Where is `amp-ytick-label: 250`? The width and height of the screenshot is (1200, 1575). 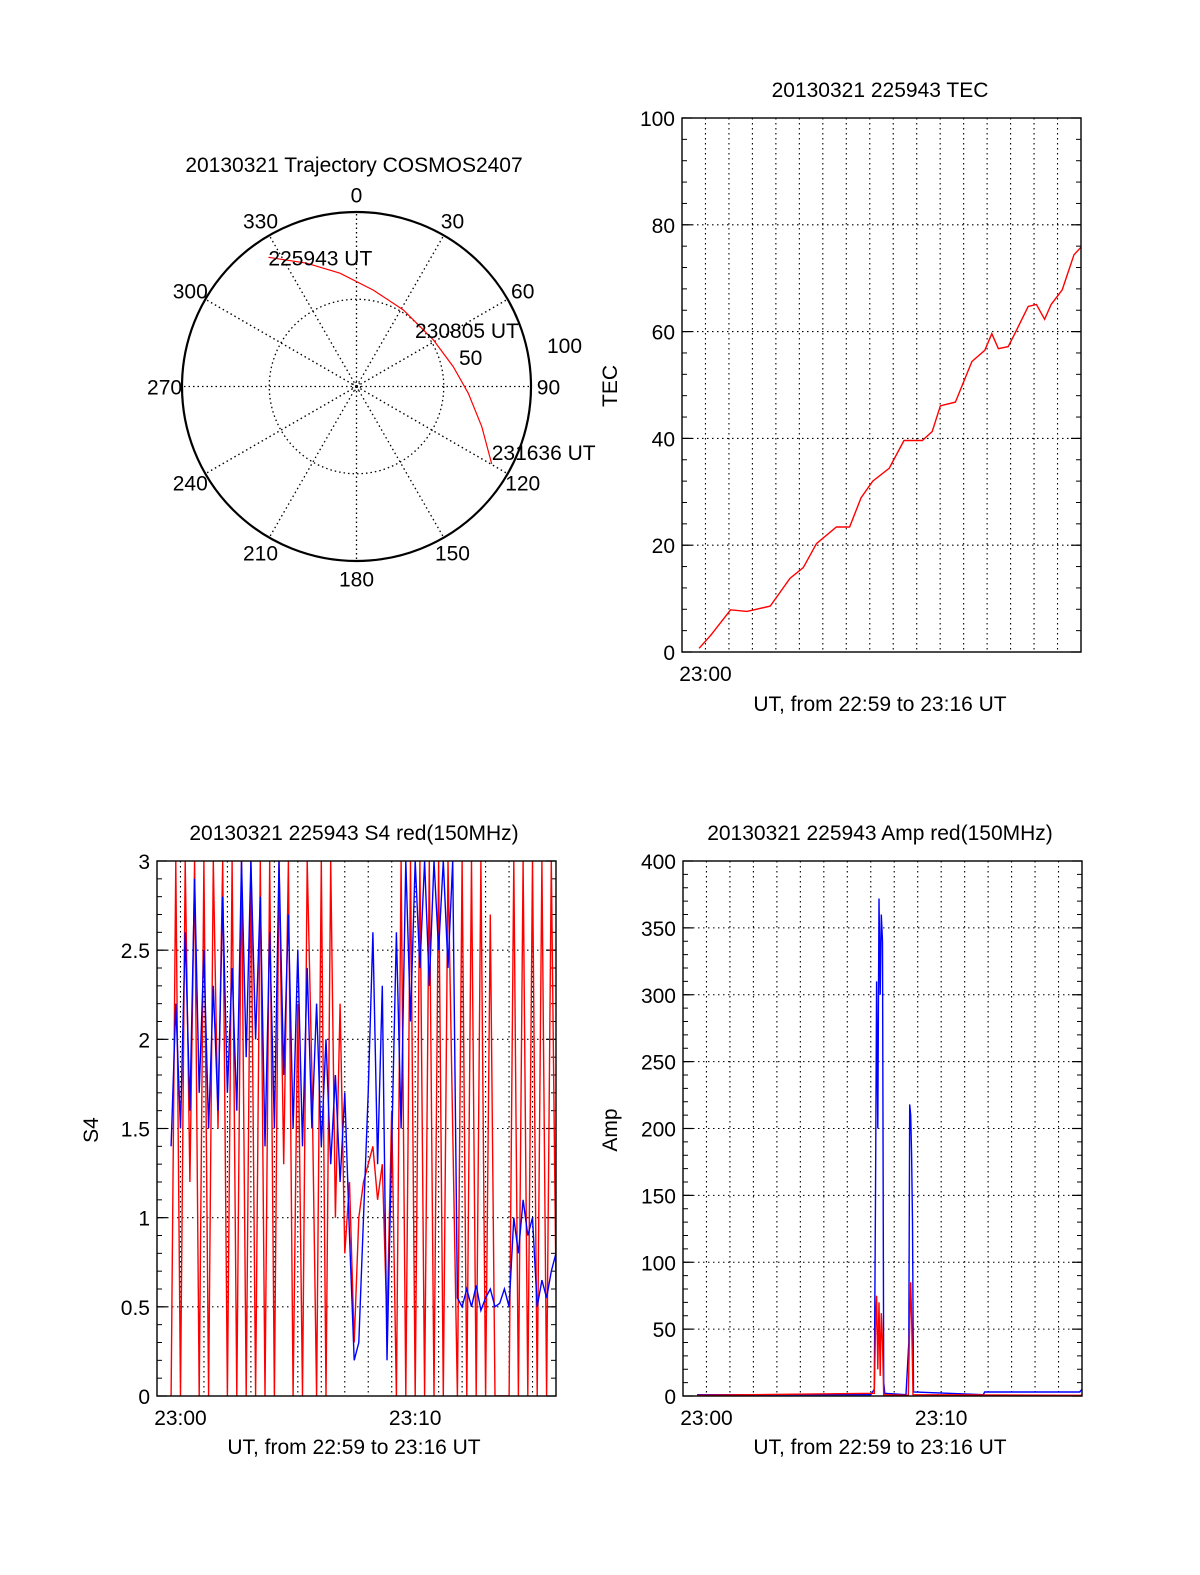
amp-ytick-label: 250 is located at coordinates (658, 1063).